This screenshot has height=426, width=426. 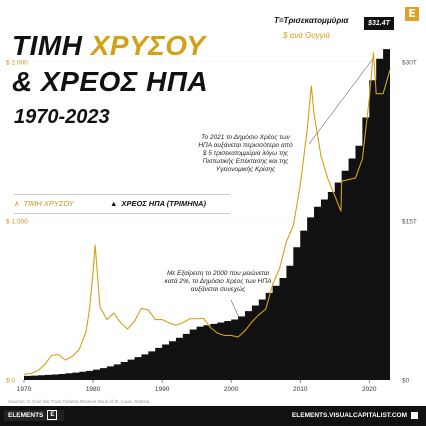 I want to click on site-square-icon, so click(x=414, y=415).